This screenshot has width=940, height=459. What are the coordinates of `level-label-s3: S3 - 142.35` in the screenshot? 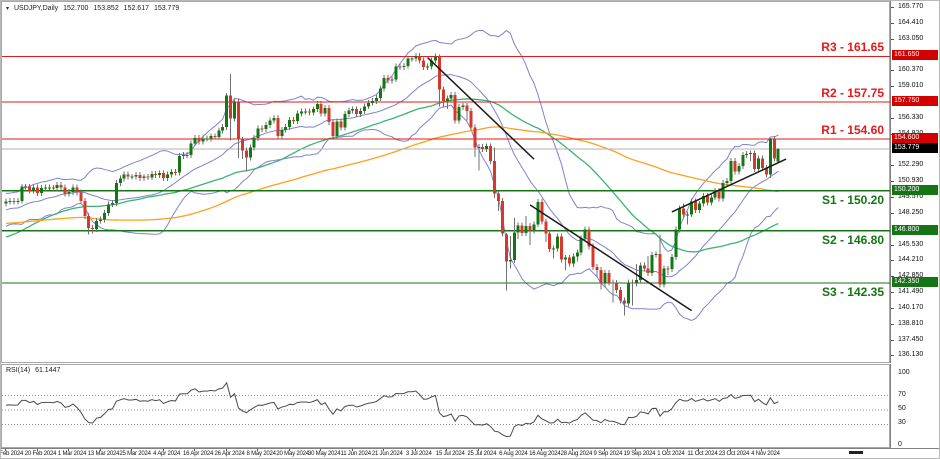 It's located at (852, 291).